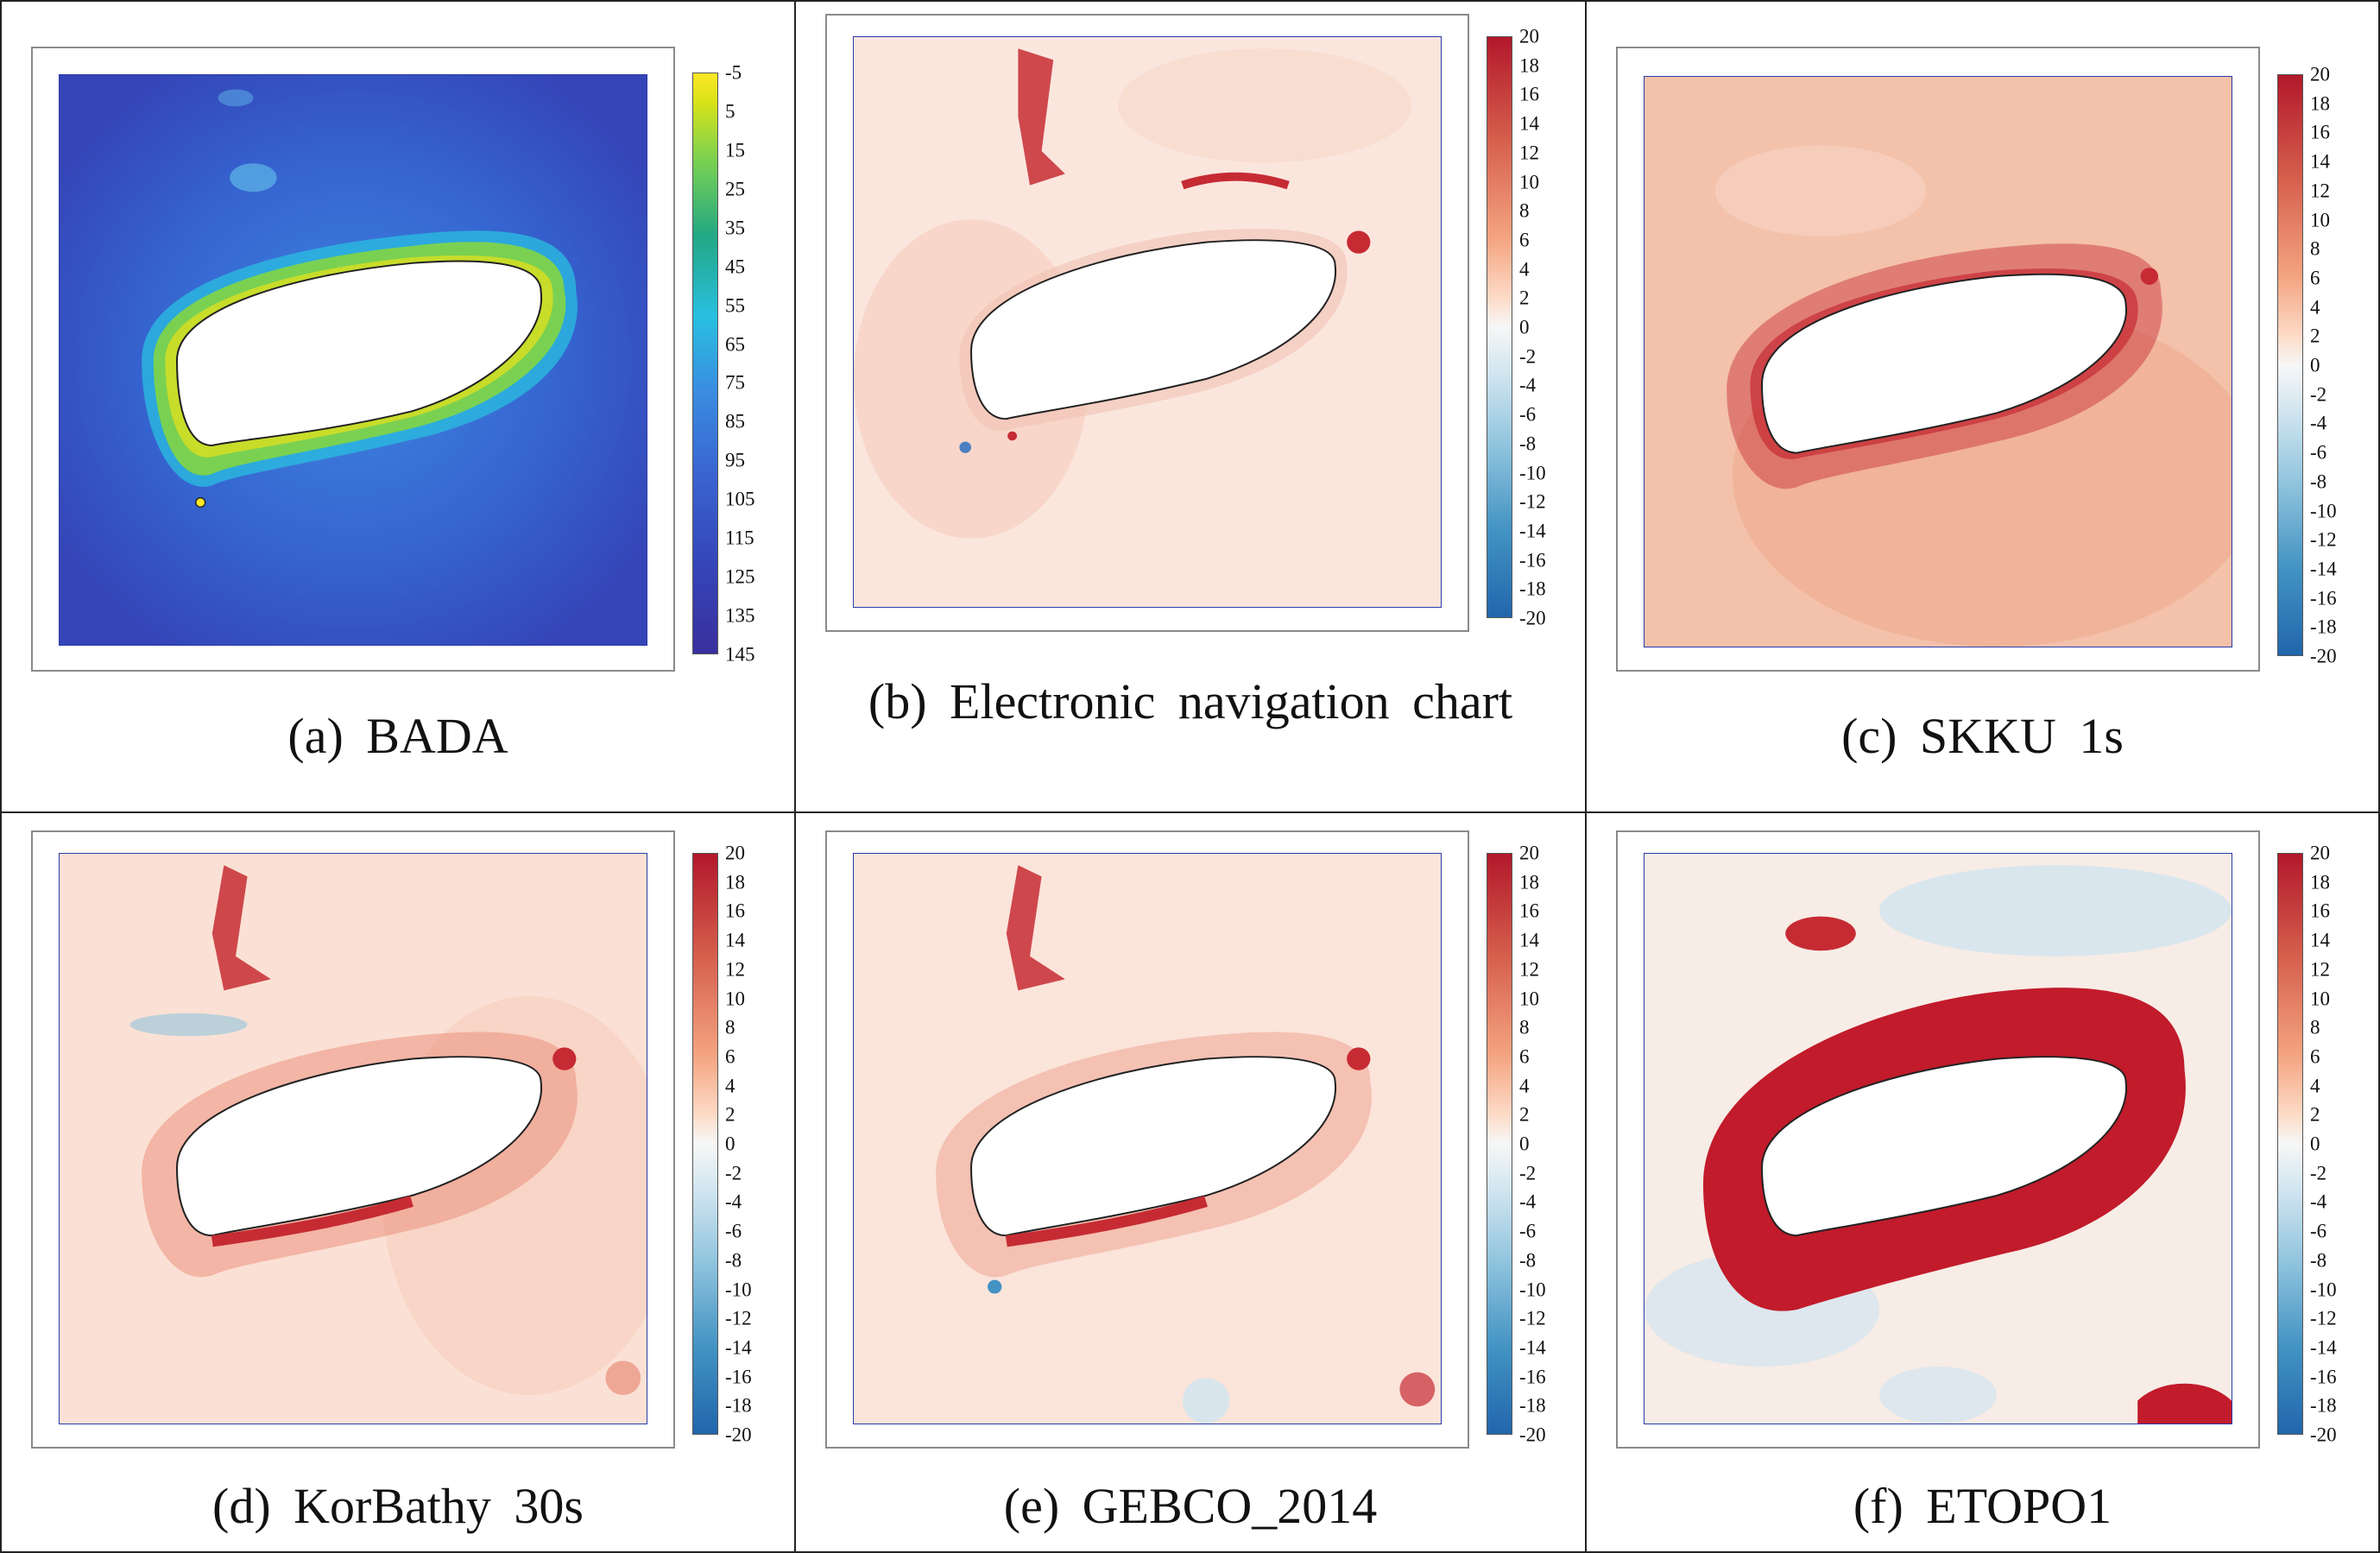  What do you see at coordinates (1191, 701) in the screenshot?
I see `panel-b-caption: (b) Electronic navigation chart` at bounding box center [1191, 701].